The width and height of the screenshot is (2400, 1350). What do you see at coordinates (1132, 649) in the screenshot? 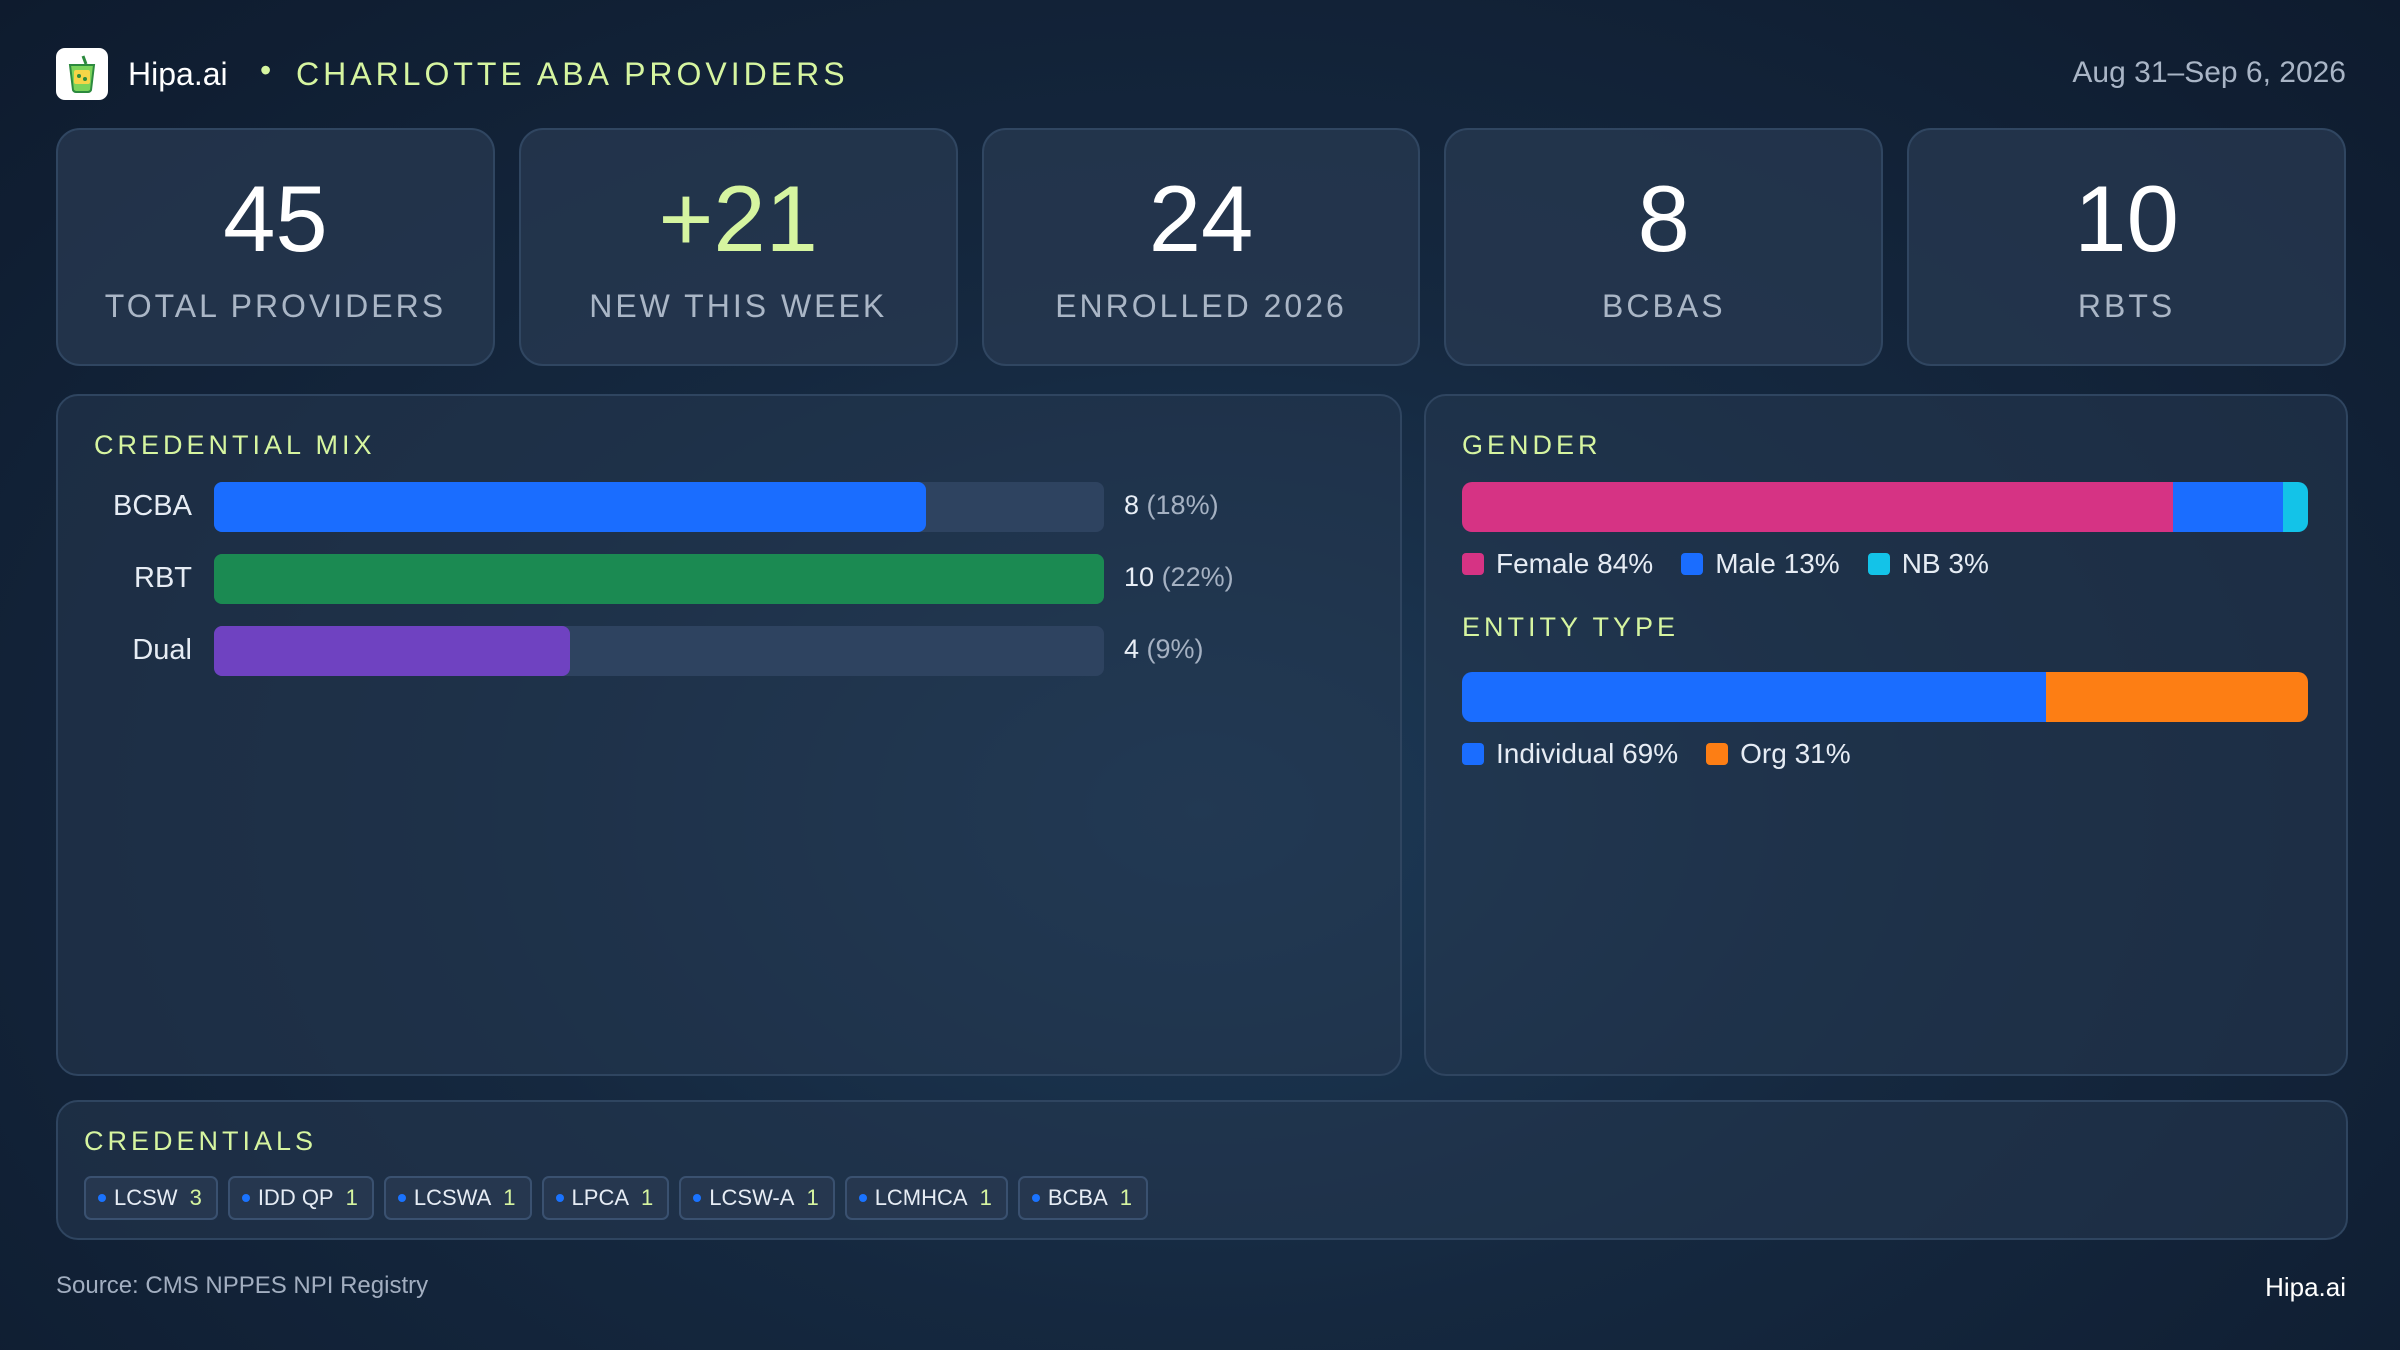
I see `bar-count: 4` at bounding box center [1132, 649].